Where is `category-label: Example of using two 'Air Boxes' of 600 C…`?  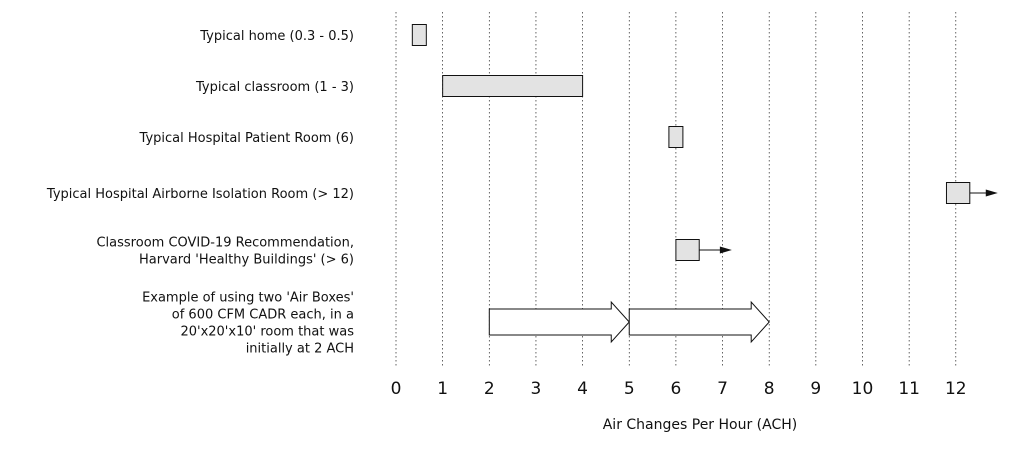 category-label: Example of using two 'Air Boxes' of 600 C… is located at coordinates (248, 324).